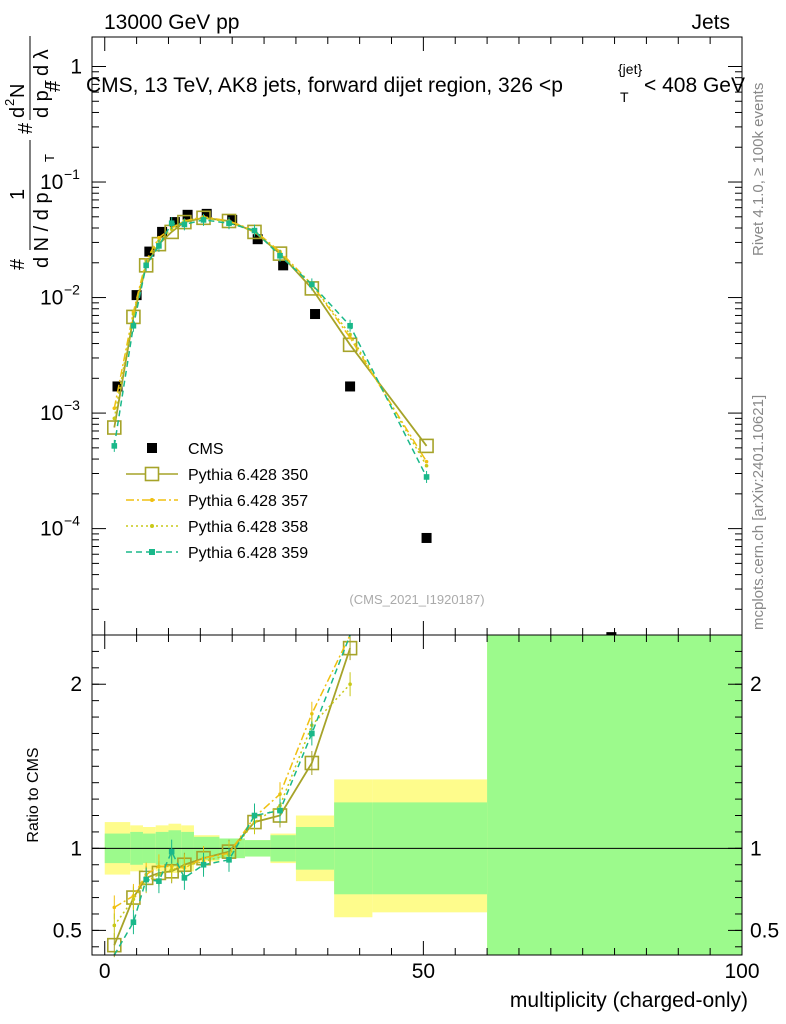  Describe the element at coordinates (42, 104) in the screenshot. I see `ylabel-den-dp: d p` at that location.